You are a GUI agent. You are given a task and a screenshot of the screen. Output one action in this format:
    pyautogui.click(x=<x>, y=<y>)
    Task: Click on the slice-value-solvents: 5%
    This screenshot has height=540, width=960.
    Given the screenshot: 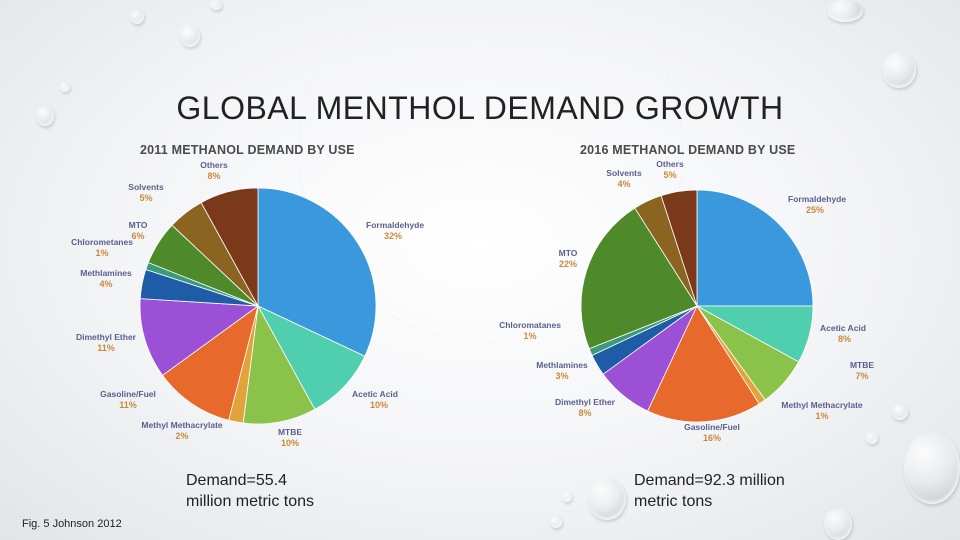 What is the action you would take?
    pyautogui.click(x=145, y=198)
    